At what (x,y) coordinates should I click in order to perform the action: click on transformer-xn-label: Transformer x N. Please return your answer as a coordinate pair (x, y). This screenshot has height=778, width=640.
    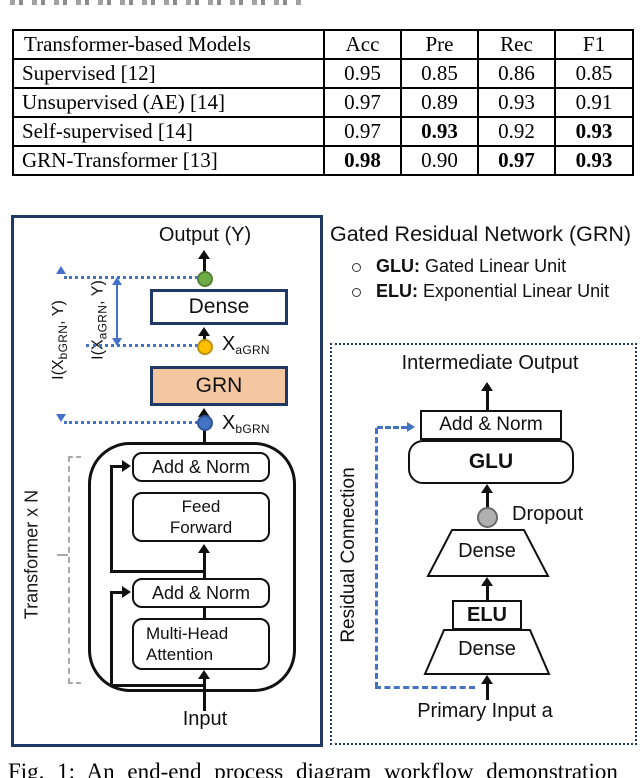
    Looking at the image, I should click on (31, 554).